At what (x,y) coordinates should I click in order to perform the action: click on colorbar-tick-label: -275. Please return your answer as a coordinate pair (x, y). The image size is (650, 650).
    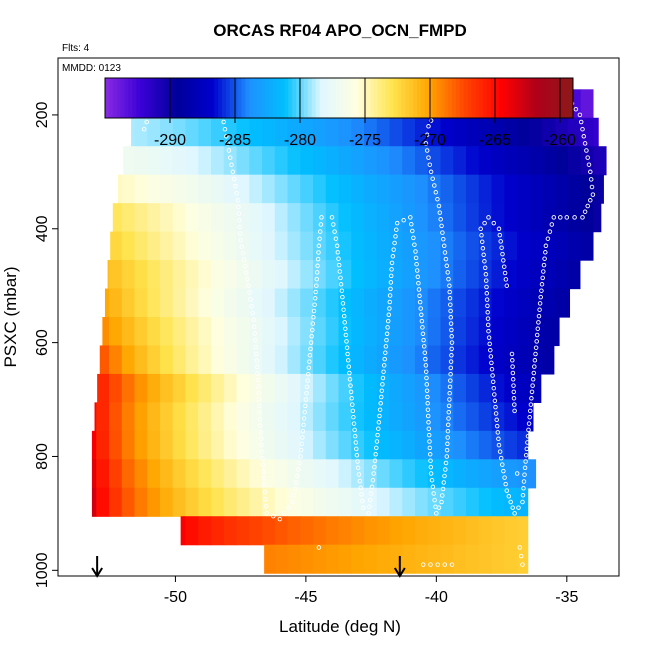
    Looking at the image, I should click on (365, 140).